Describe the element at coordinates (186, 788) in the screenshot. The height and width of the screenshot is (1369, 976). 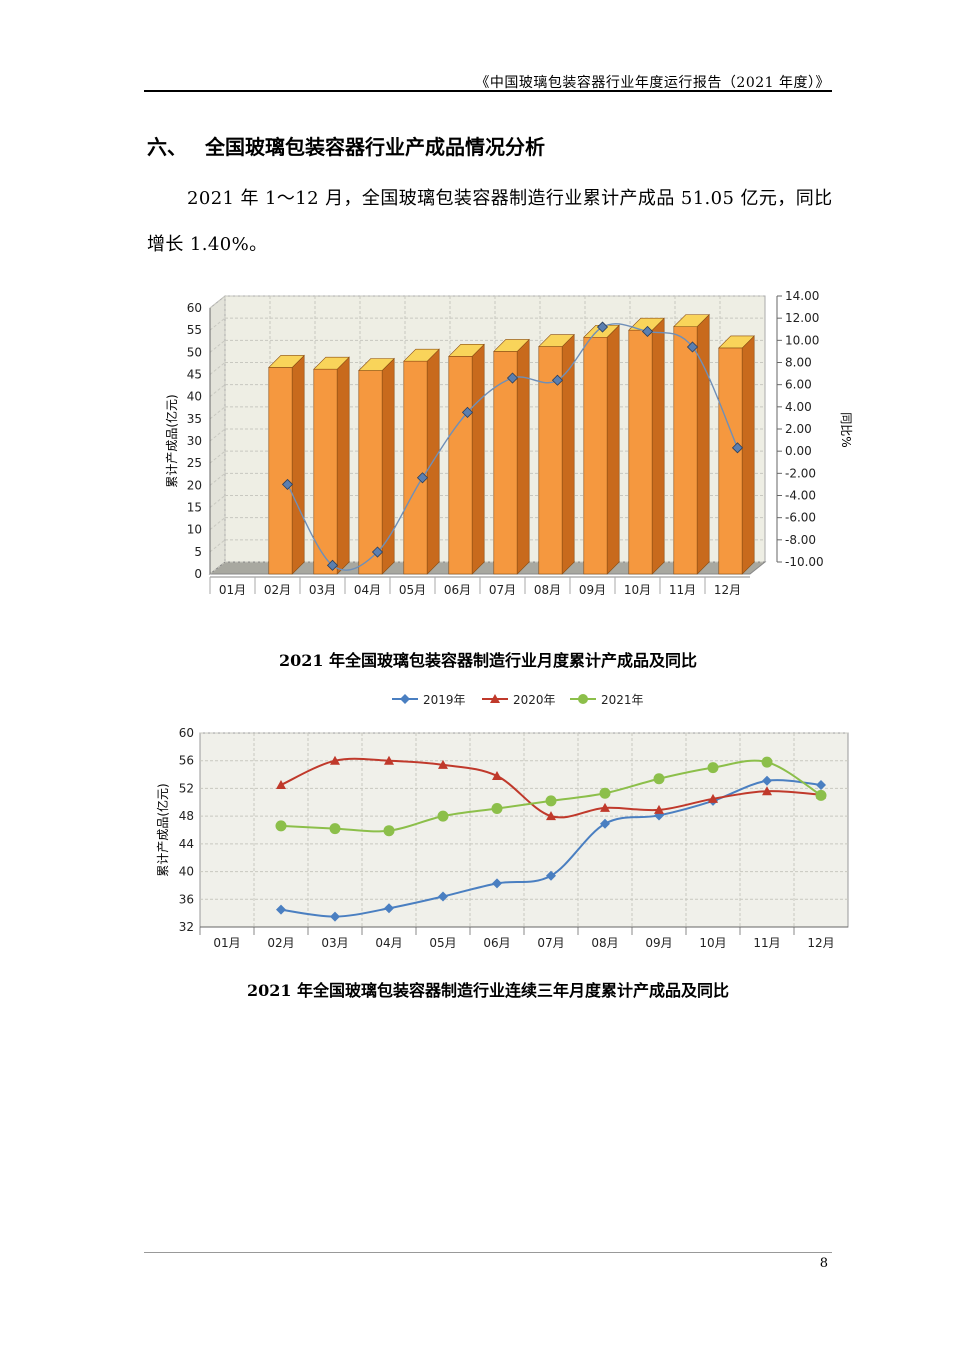
I see `y-tick-label: 52` at that location.